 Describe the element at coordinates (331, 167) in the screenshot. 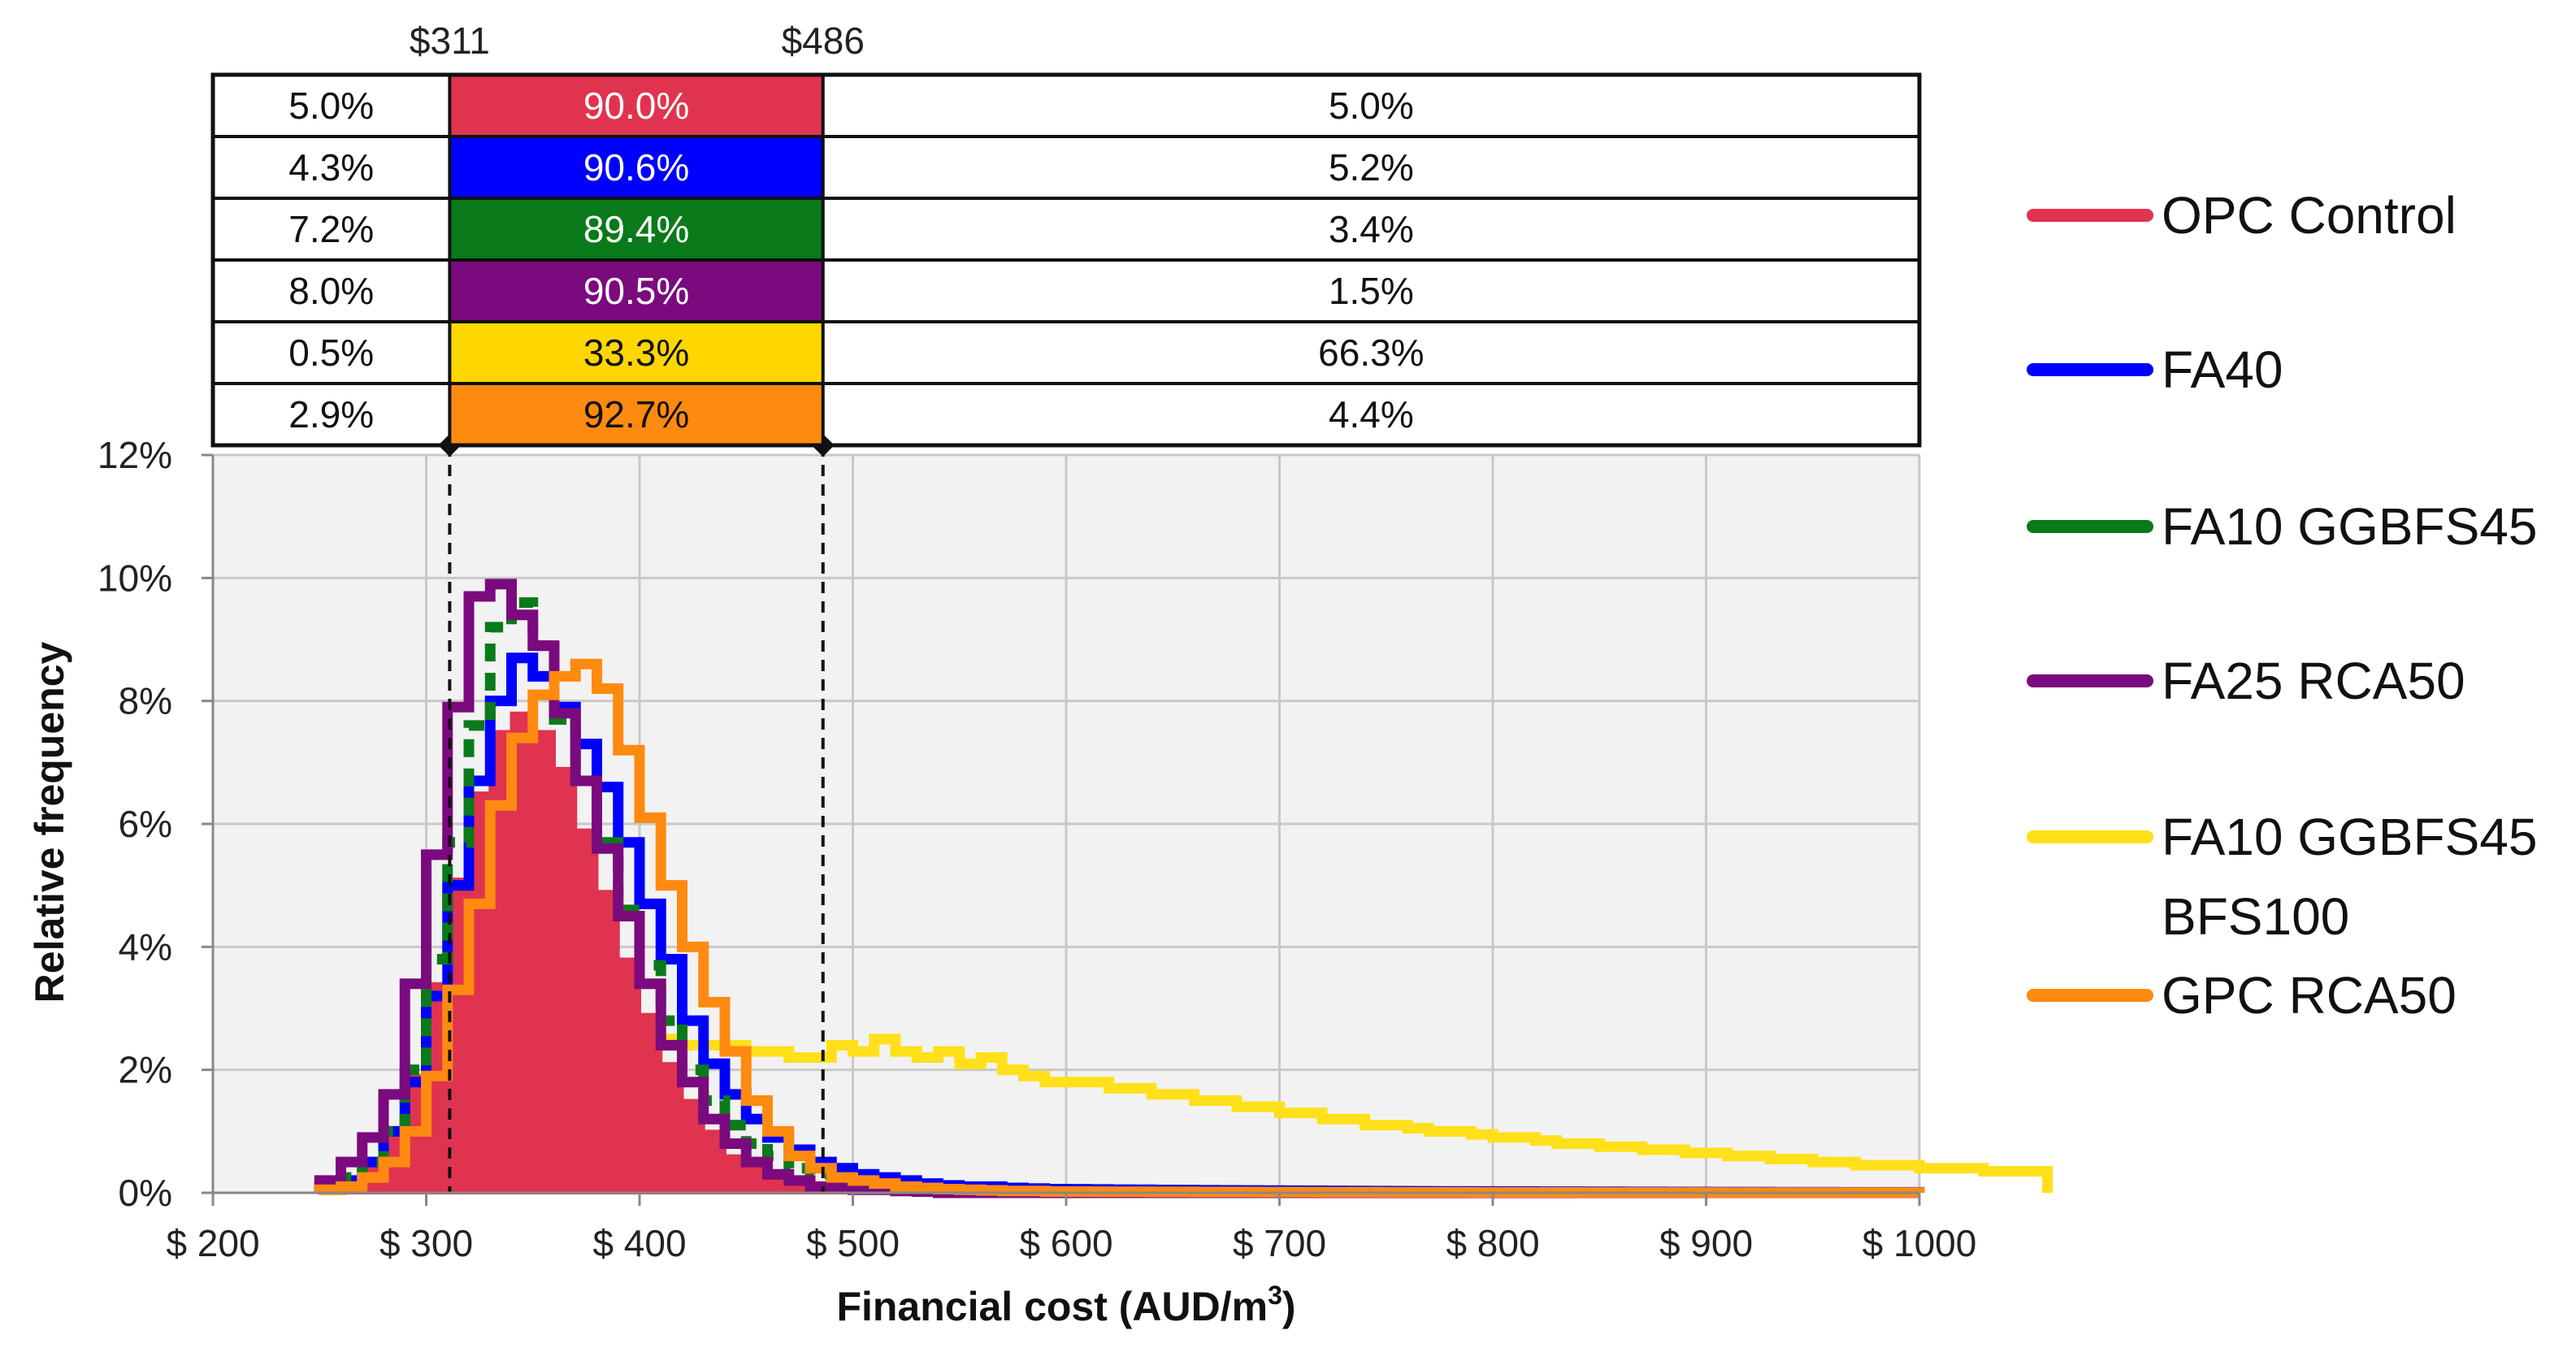

I see `table-cell-below: 4.3%` at that location.